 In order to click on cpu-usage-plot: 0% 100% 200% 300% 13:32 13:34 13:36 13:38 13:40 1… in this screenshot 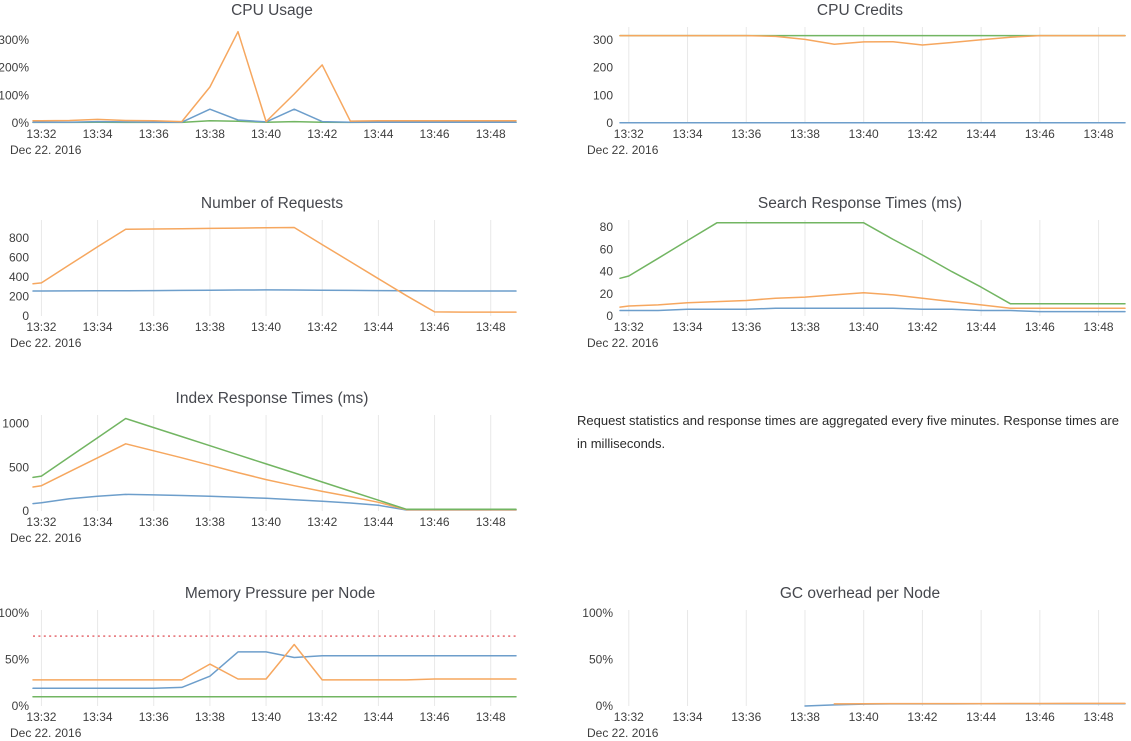, I will do `click(258, 93)`.